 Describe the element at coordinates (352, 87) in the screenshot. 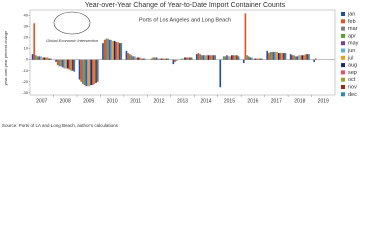

I see `legend-label: nov` at that location.